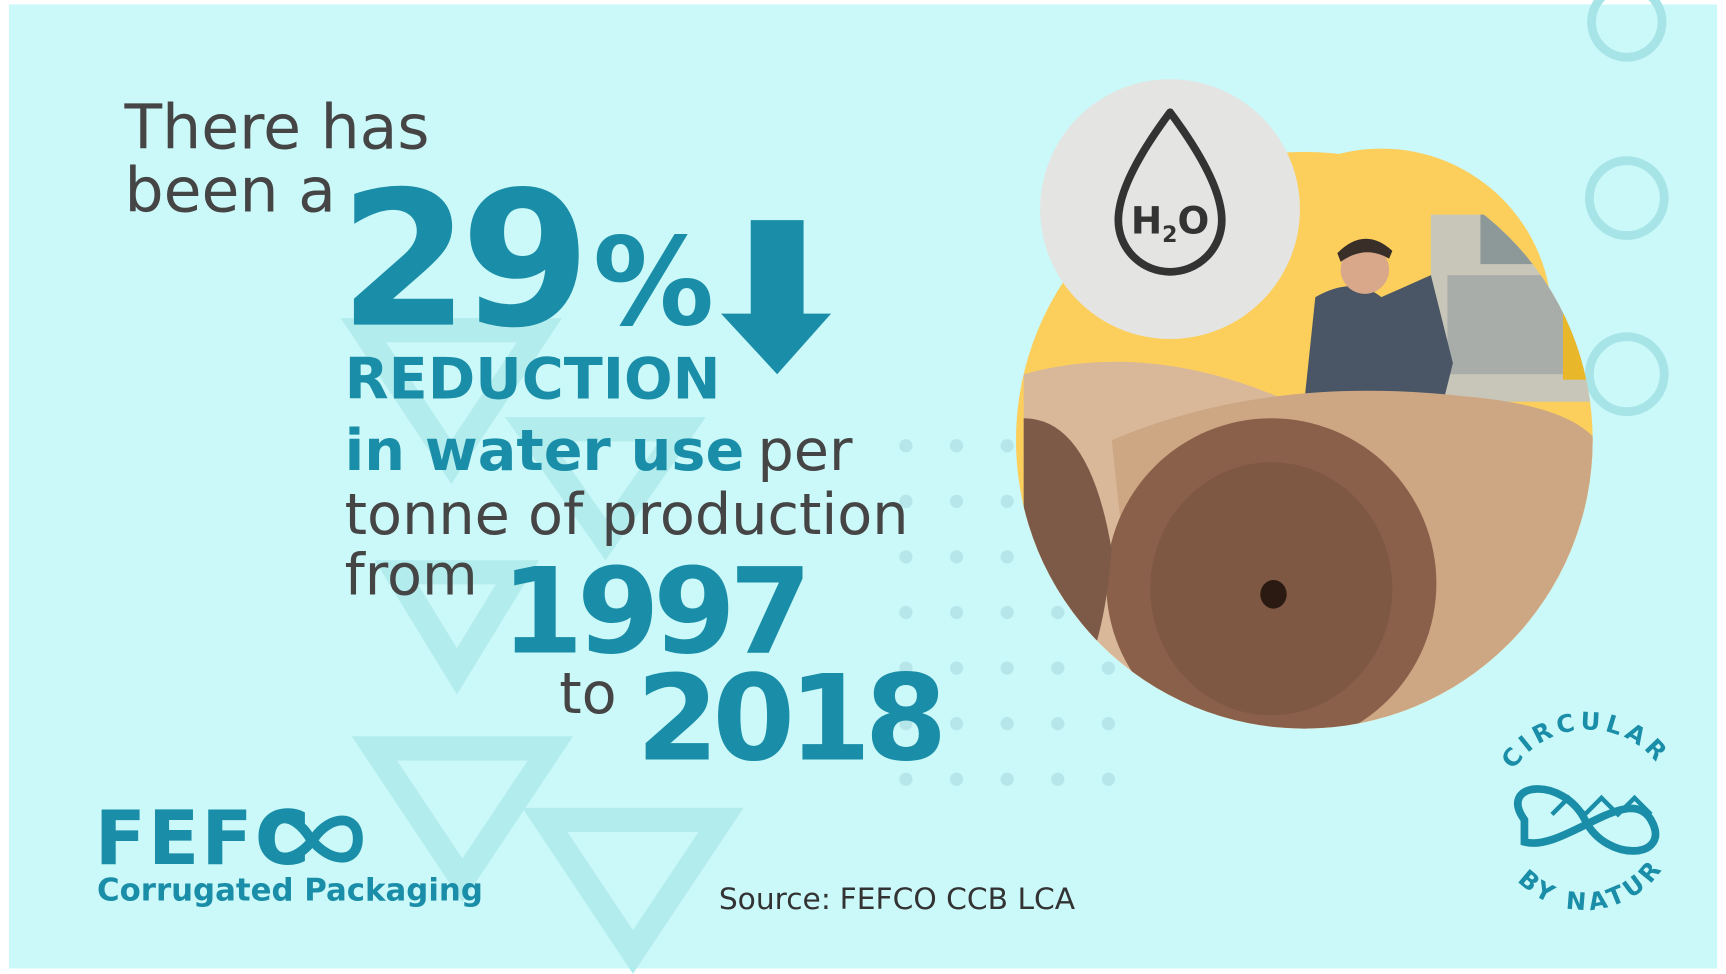 Image resolution: width=1726 pixels, height=974 pixels. Describe the element at coordinates (958, 899) in the screenshot. I see `source-text: FEFCO CCB LCA` at that location.